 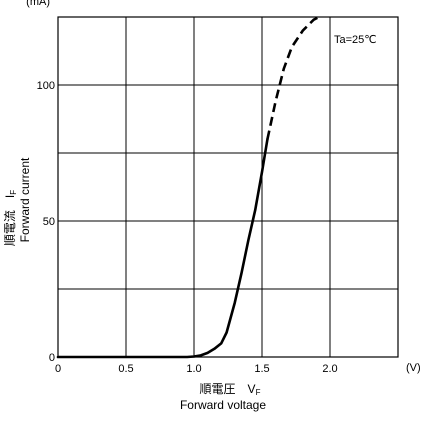 What do you see at coordinates (49, 222) in the screenshot?
I see `y-tick-label: 50` at bounding box center [49, 222].